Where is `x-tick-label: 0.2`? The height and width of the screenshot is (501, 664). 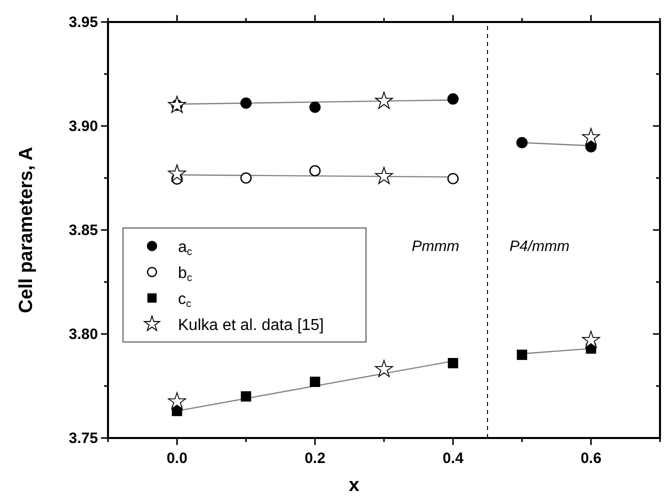 x-tick-label: 0.2 is located at coordinates (315, 458).